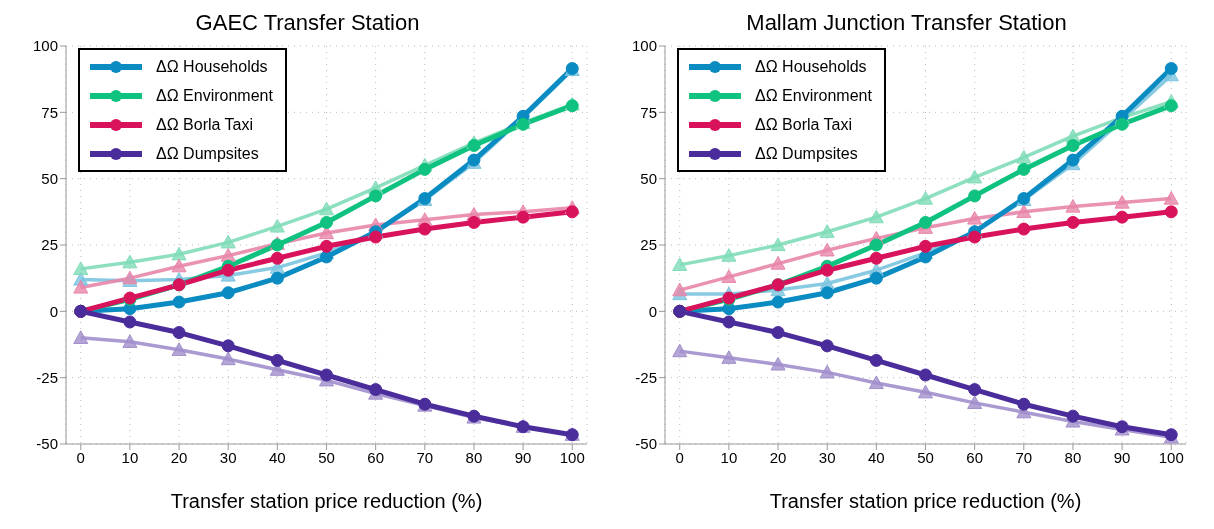 This screenshot has width=1214, height=529. I want to click on chart-title: GAEC Transfer Station, so click(307, 23).